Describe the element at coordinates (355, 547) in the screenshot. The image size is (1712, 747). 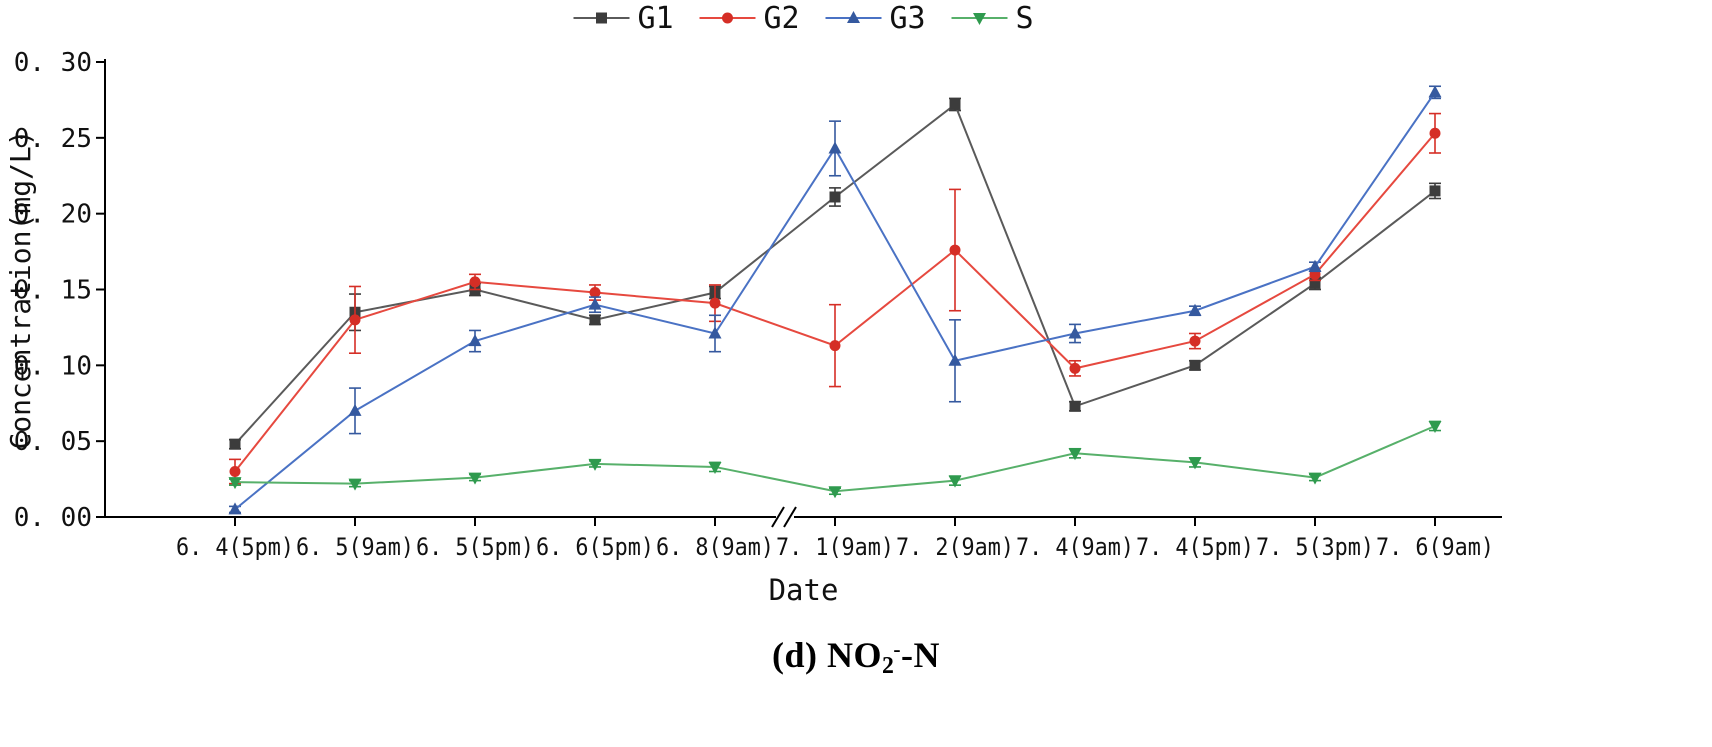
I see `x-tick-label: 6. 5(9am)` at that location.